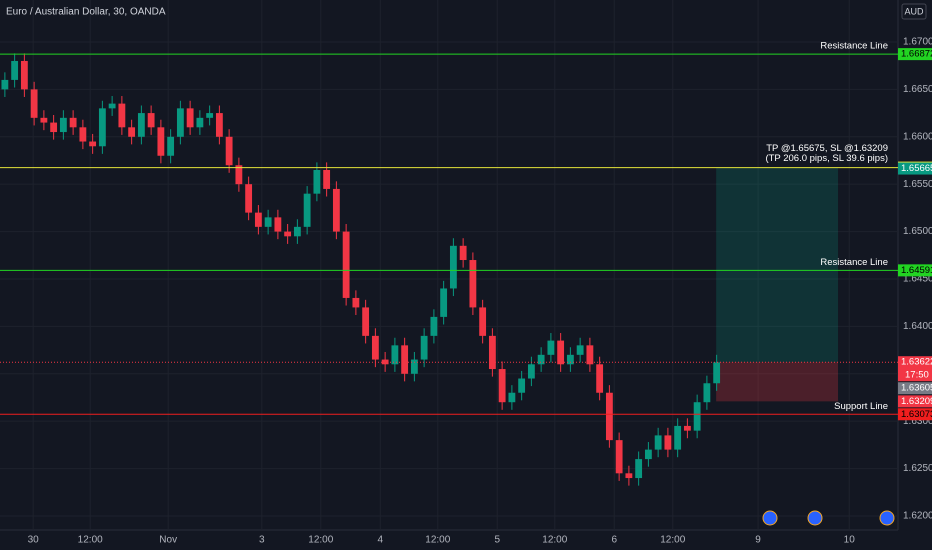  Describe the element at coordinates (917, 326) in the screenshot. I see `y-tick-label: 1.64000` at that location.